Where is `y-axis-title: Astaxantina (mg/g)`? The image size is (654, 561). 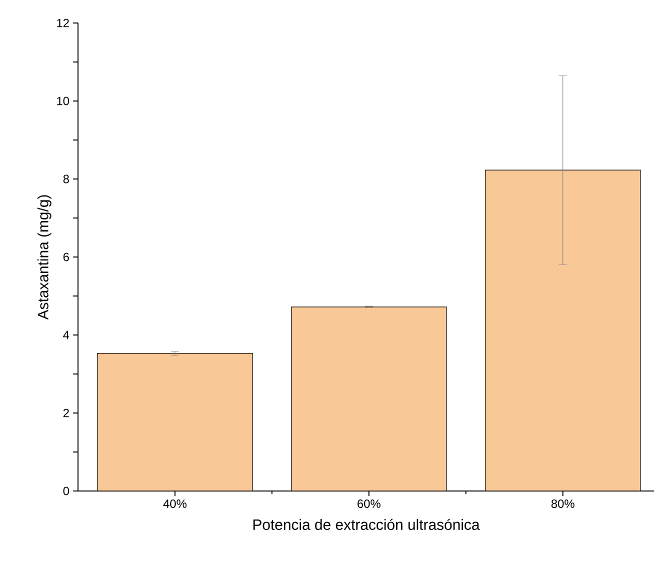 y-axis-title: Astaxantina (mg/g) is located at coordinates (44, 257).